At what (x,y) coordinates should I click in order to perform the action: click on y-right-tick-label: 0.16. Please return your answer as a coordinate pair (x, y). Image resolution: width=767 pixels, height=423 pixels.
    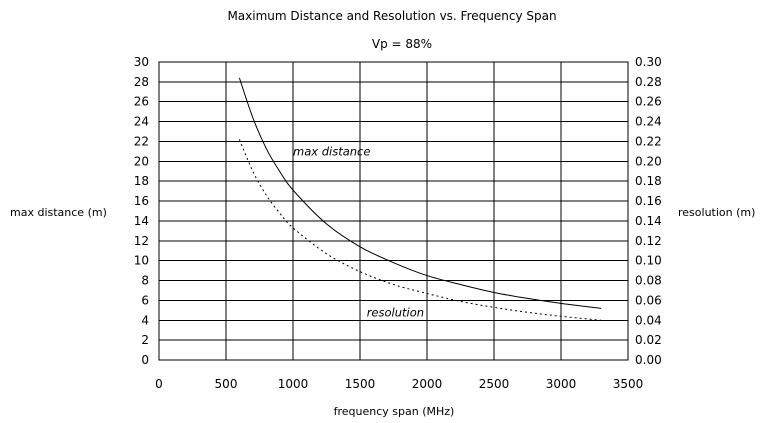
    Looking at the image, I should click on (648, 201).